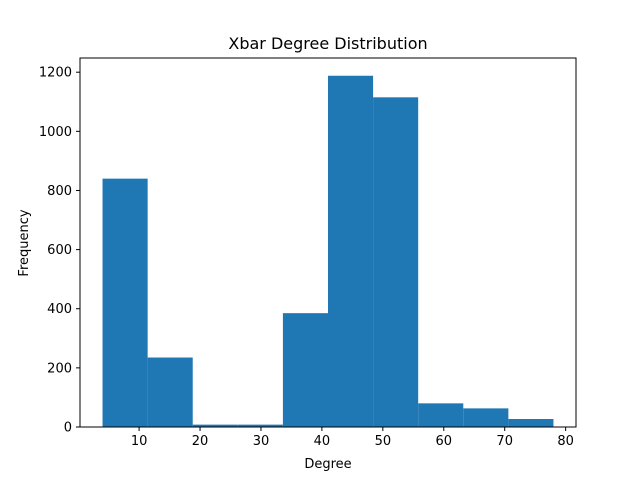 The image size is (640, 480). I want to click on y-axis-label: Frequency, so click(24, 242).